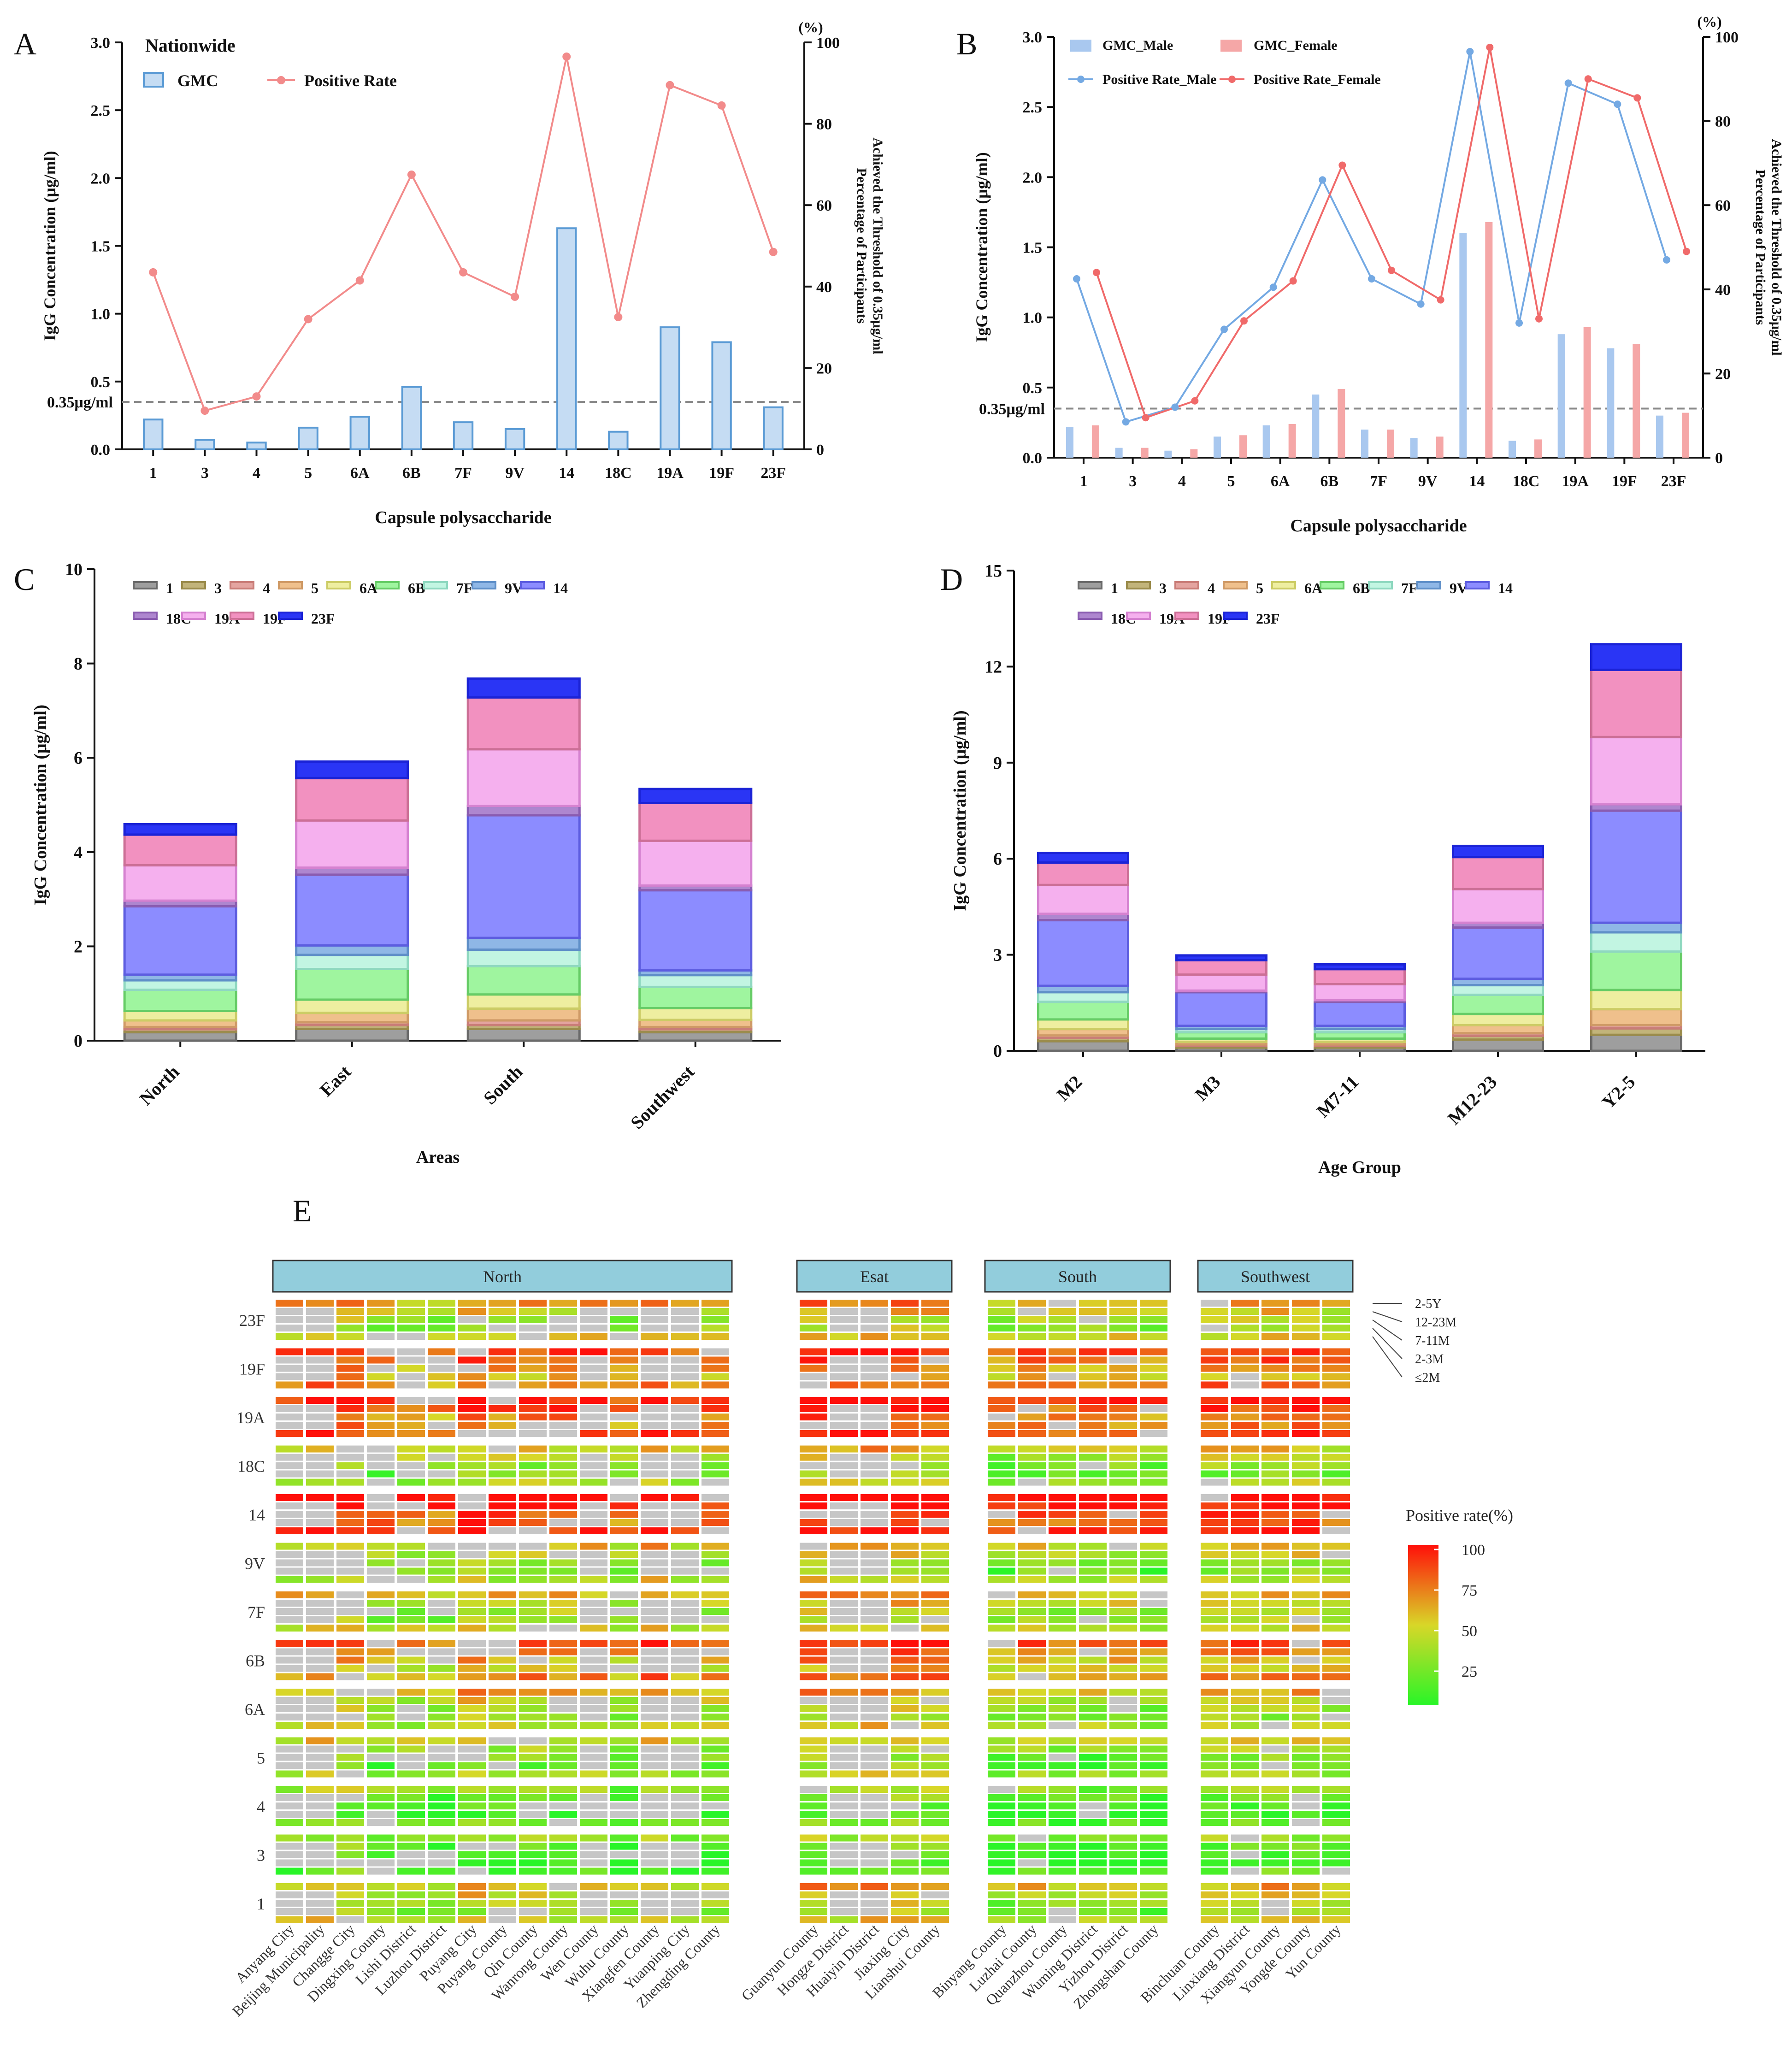 The height and width of the screenshot is (2050, 1792). Describe the element at coordinates (436, 585) in the screenshot. I see `legend-swatch-7F` at that location.